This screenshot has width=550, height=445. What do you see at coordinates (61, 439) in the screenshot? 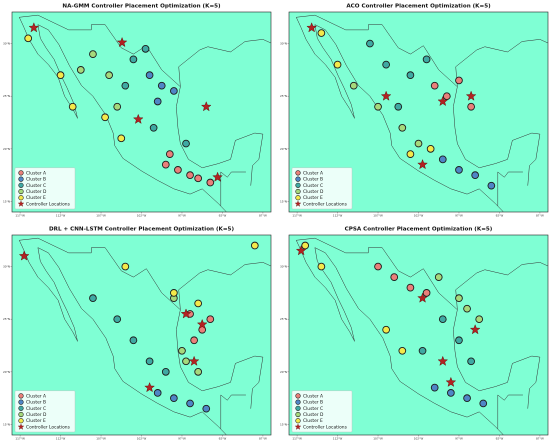
I see `x-tick-label: 112°W` at bounding box center [61, 439].